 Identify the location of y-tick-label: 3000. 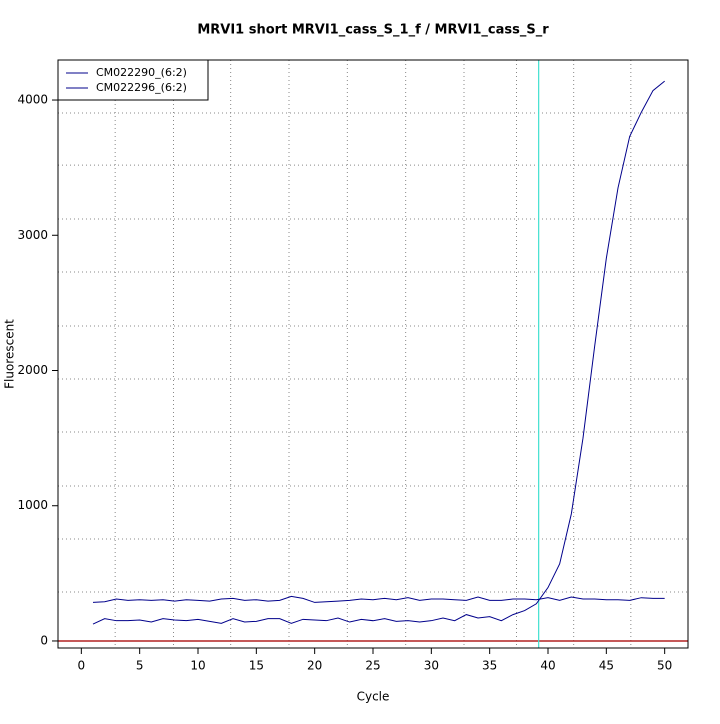
(32, 235).